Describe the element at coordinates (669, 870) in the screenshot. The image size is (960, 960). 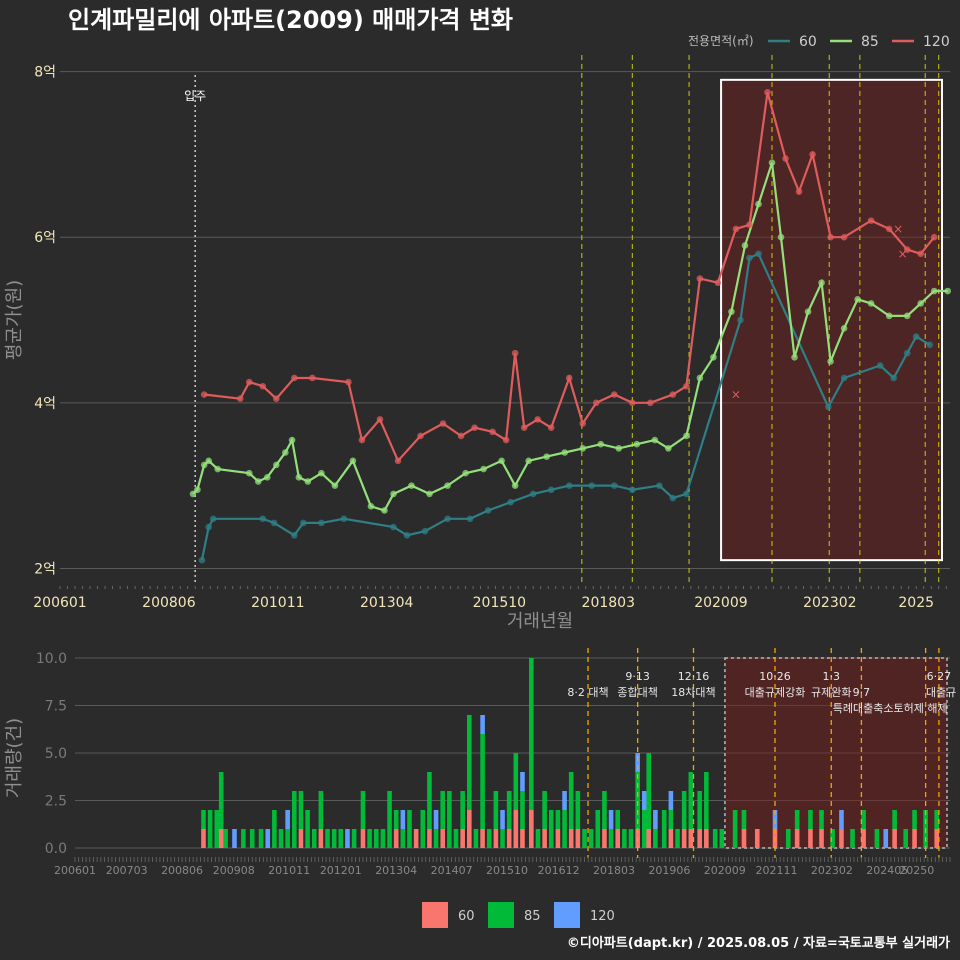
I see `x-tick-label: 201906` at that location.